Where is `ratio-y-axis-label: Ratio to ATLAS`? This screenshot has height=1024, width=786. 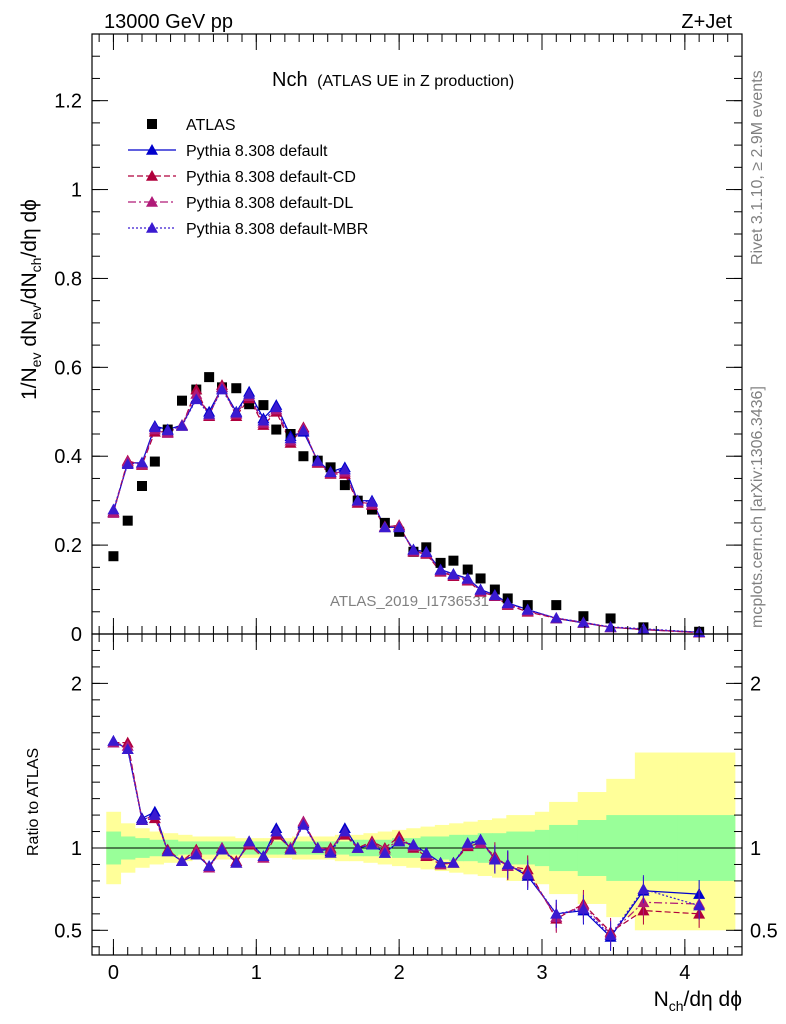
ratio-y-axis-label: Ratio to ATLAS is located at coordinates (33, 802).